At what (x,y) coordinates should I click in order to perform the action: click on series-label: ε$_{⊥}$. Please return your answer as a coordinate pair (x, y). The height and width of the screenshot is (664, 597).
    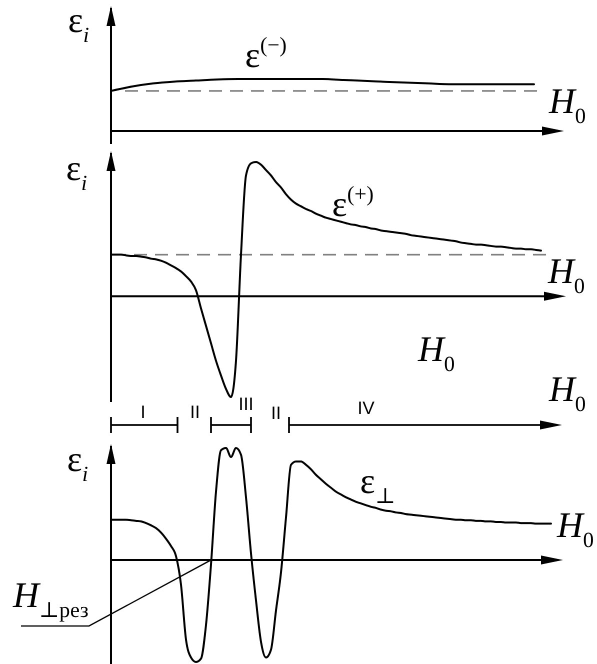
    Looking at the image, I should click on (378, 484).